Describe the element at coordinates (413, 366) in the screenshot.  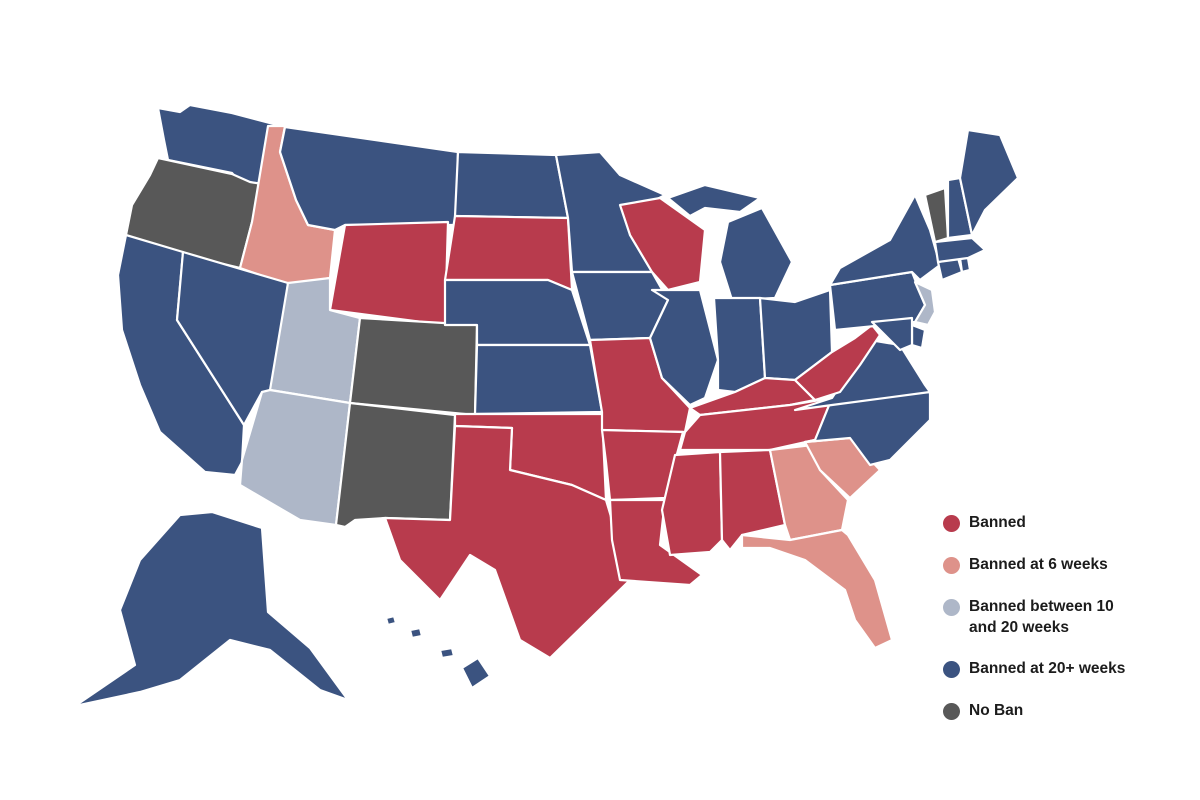
I see `state-co` at that location.